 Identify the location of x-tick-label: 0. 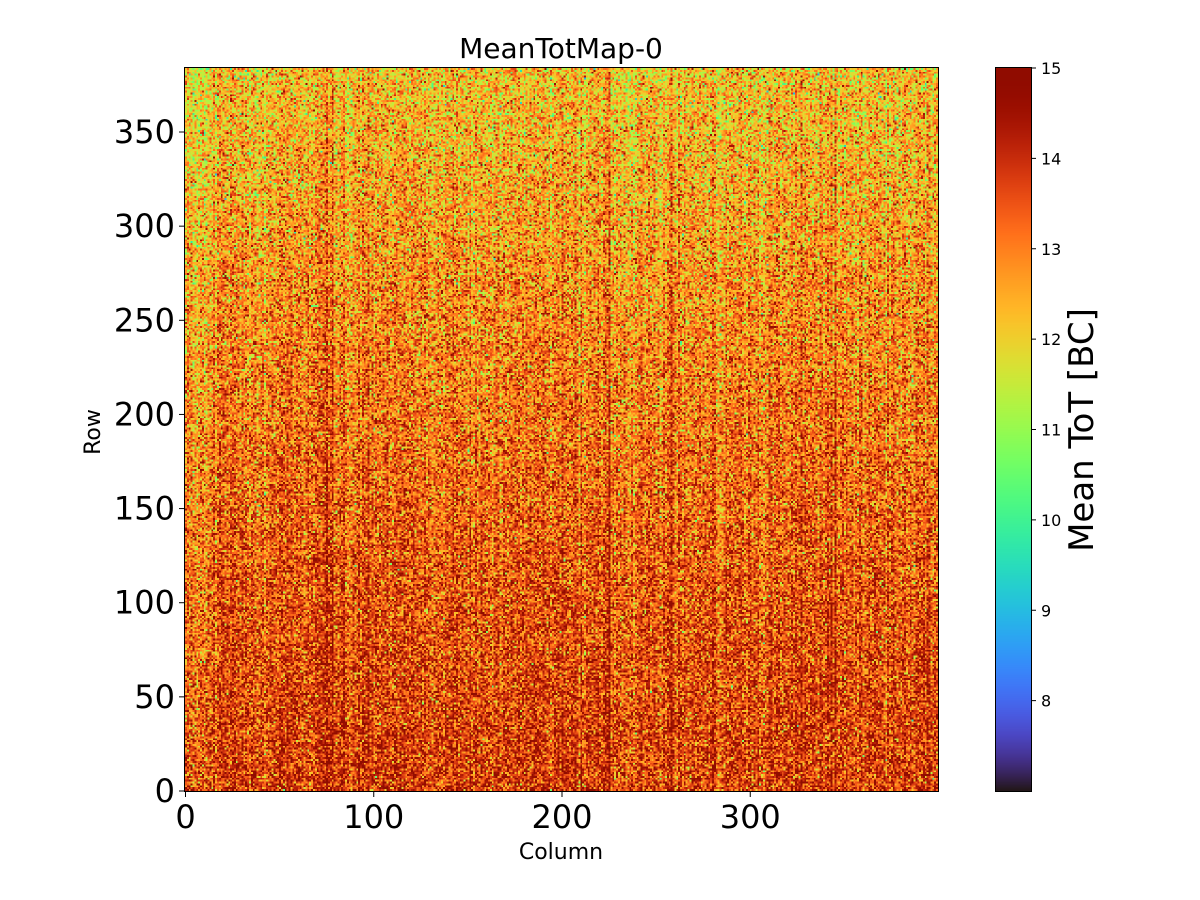
(185, 817).